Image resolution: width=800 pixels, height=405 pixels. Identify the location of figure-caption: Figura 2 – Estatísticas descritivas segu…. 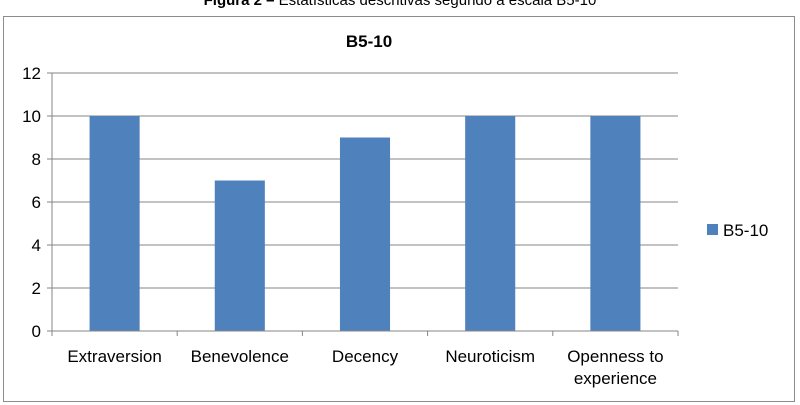
(400, 5).